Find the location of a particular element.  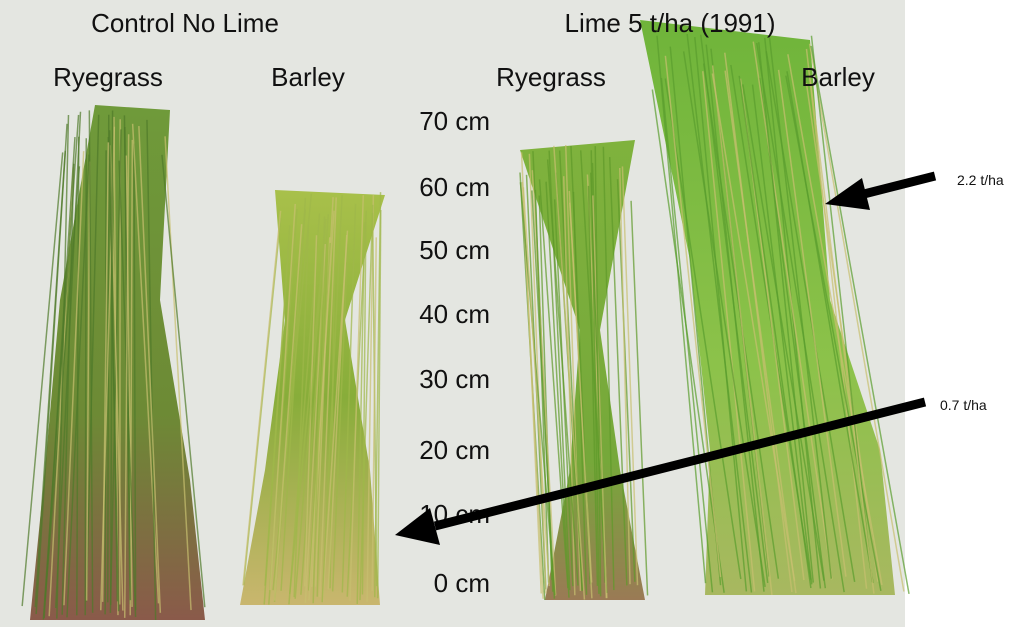

group-title: Control No Lime is located at coordinates (185, 23).